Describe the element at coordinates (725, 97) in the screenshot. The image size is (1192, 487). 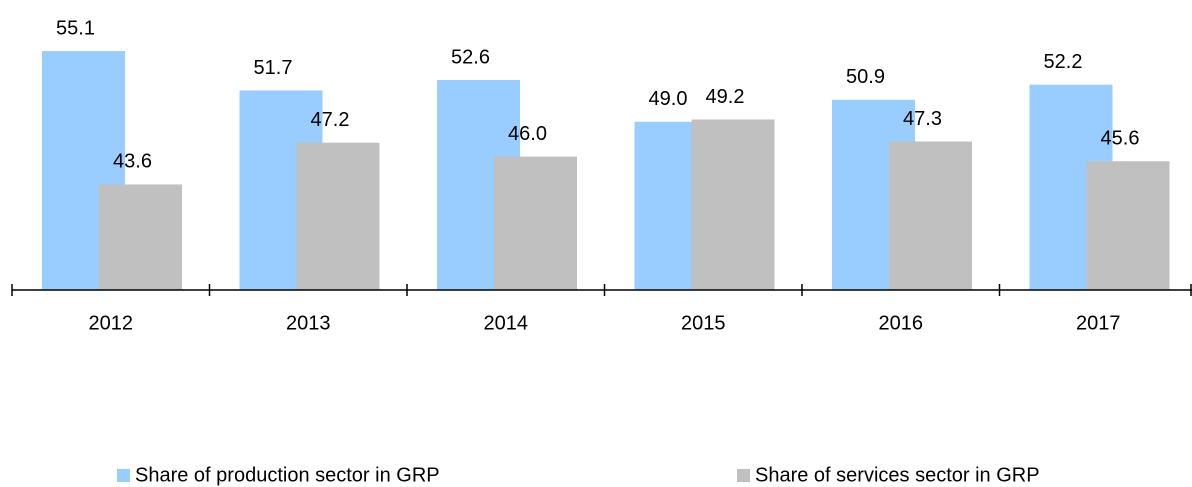
I see `value-label: 49.2` at that location.